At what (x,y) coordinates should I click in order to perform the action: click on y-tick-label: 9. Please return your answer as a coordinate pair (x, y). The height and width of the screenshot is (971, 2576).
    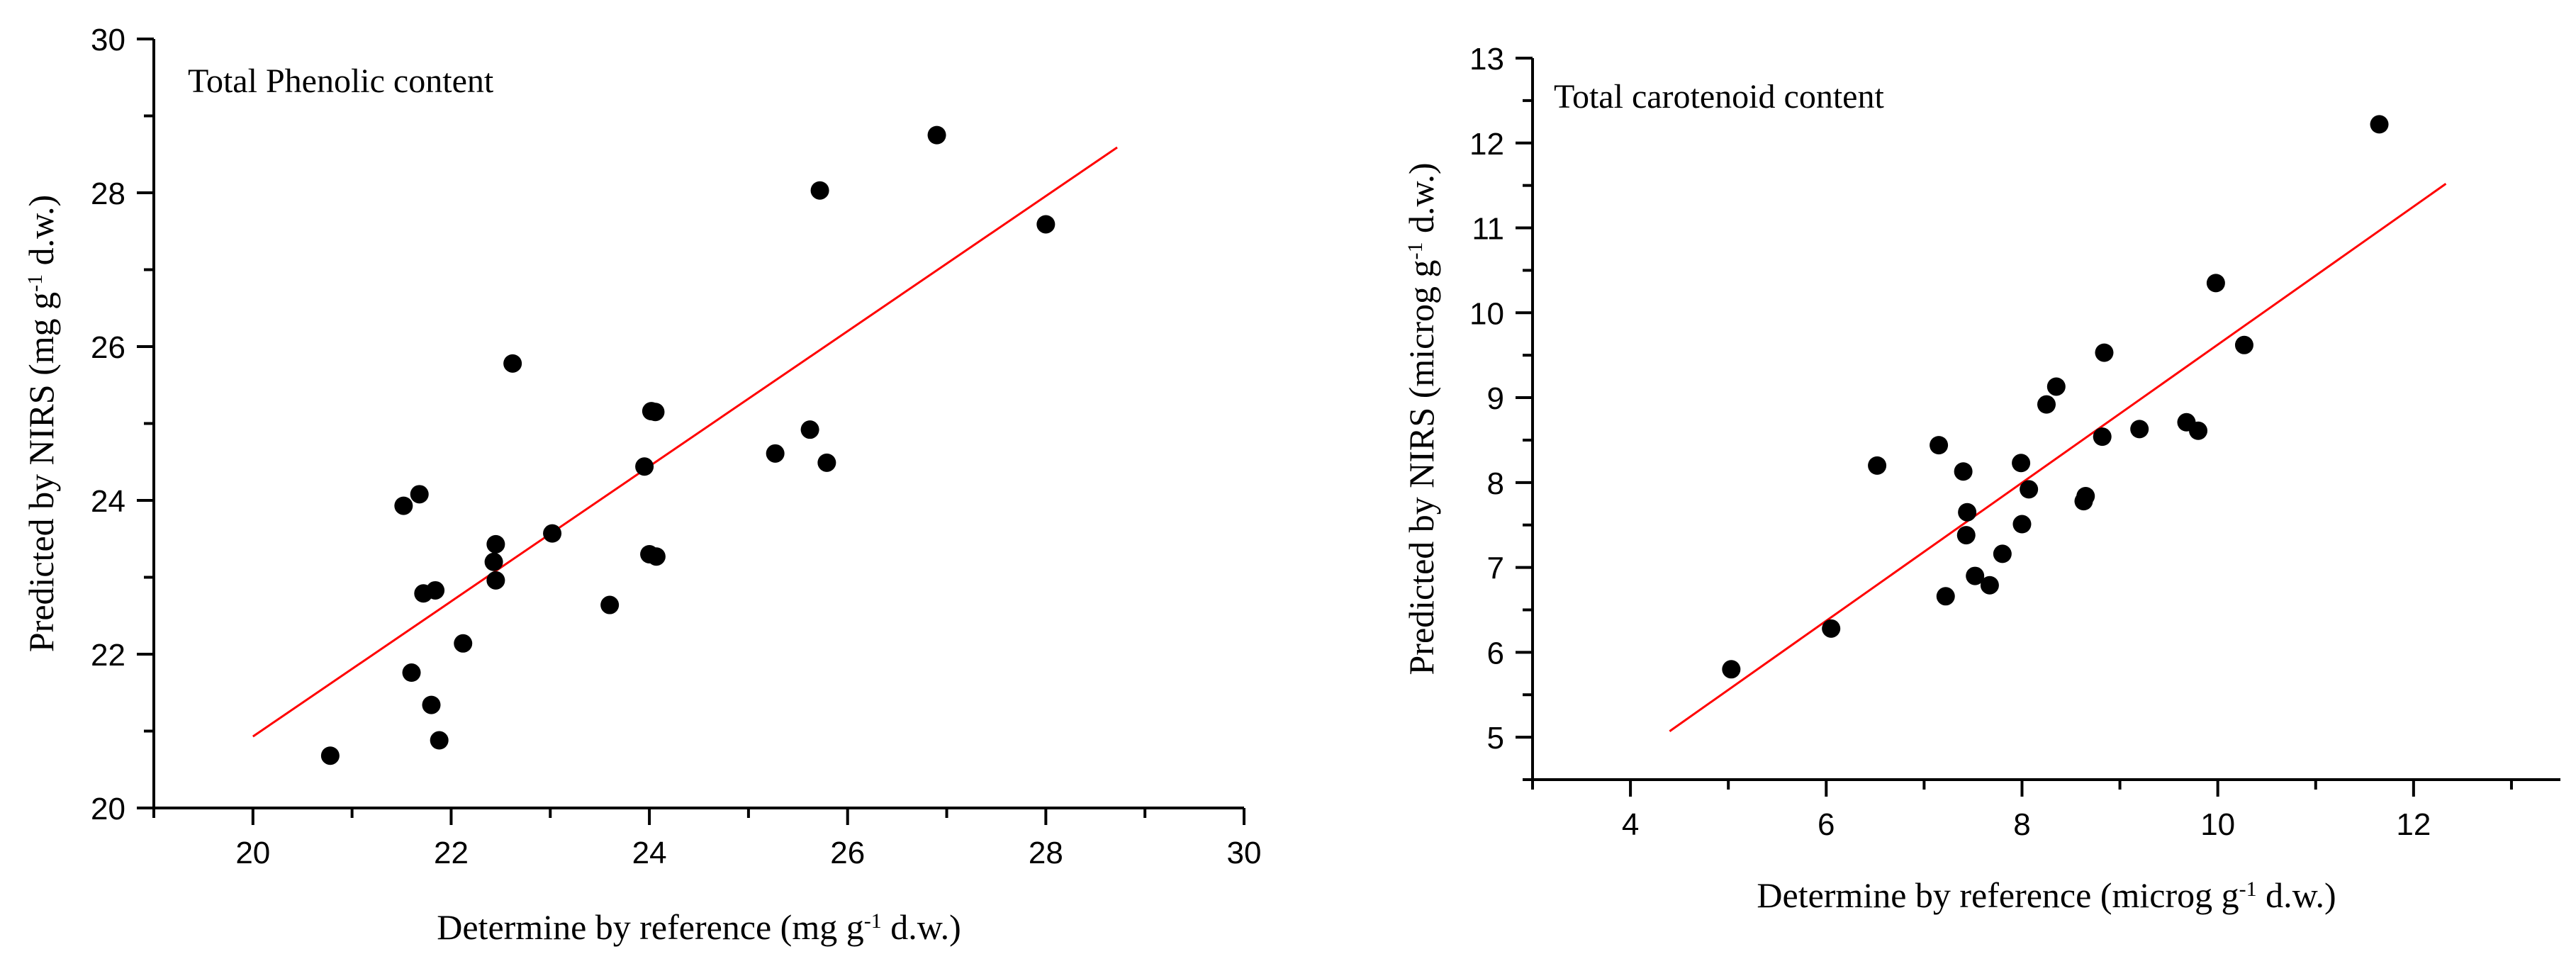
    Looking at the image, I should click on (1495, 398).